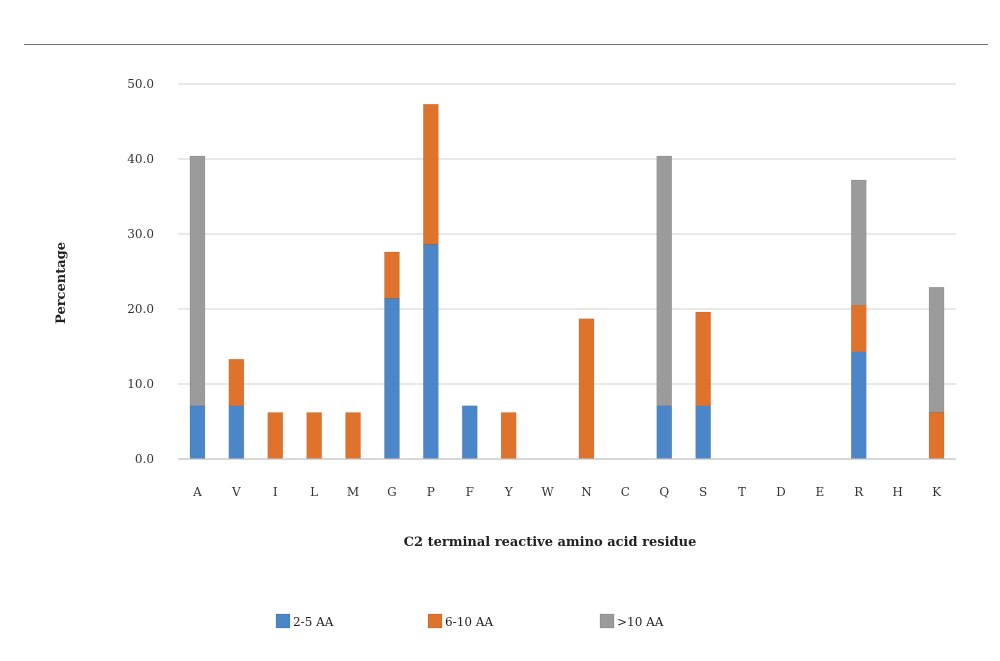  I want to click on x-tick-label: T, so click(742, 492).